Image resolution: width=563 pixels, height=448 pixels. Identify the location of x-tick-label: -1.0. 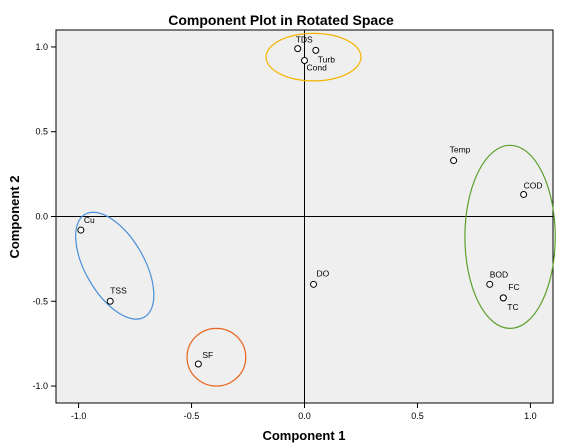
(79, 416).